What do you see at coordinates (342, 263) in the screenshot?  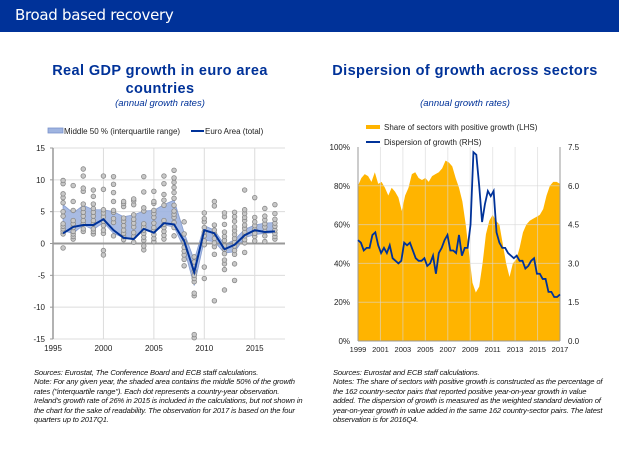 I see `y-left-tick-label: 40%` at bounding box center [342, 263].